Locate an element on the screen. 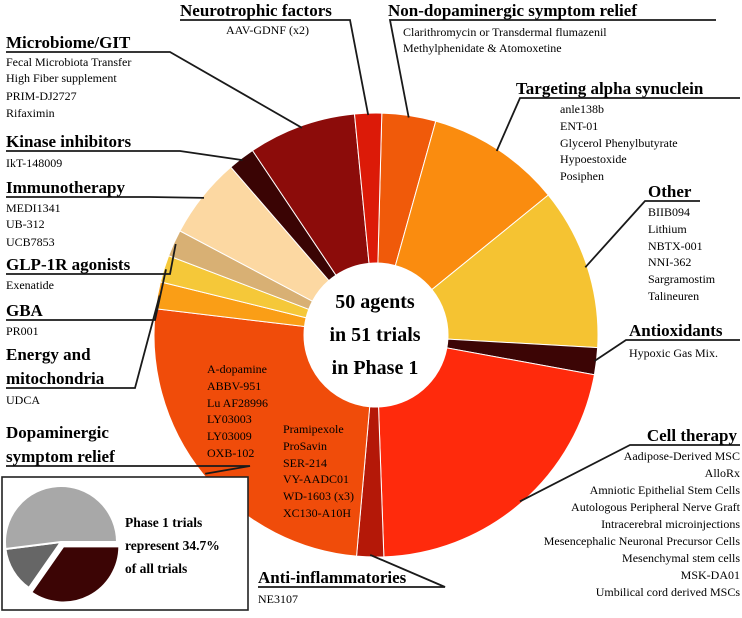 Image resolution: width=742 pixels, height=618 pixels. agent-label: Glycerol Phenylbutyrate is located at coordinates (619, 143).